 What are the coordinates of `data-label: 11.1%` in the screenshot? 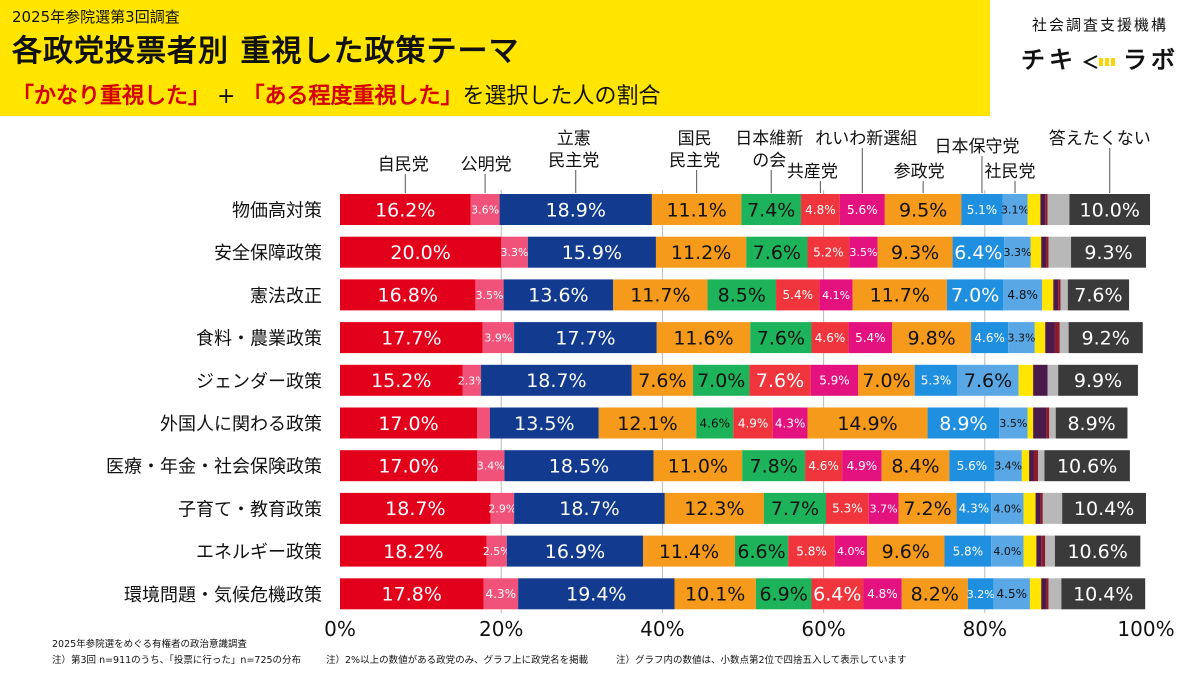 It's located at (696, 210).